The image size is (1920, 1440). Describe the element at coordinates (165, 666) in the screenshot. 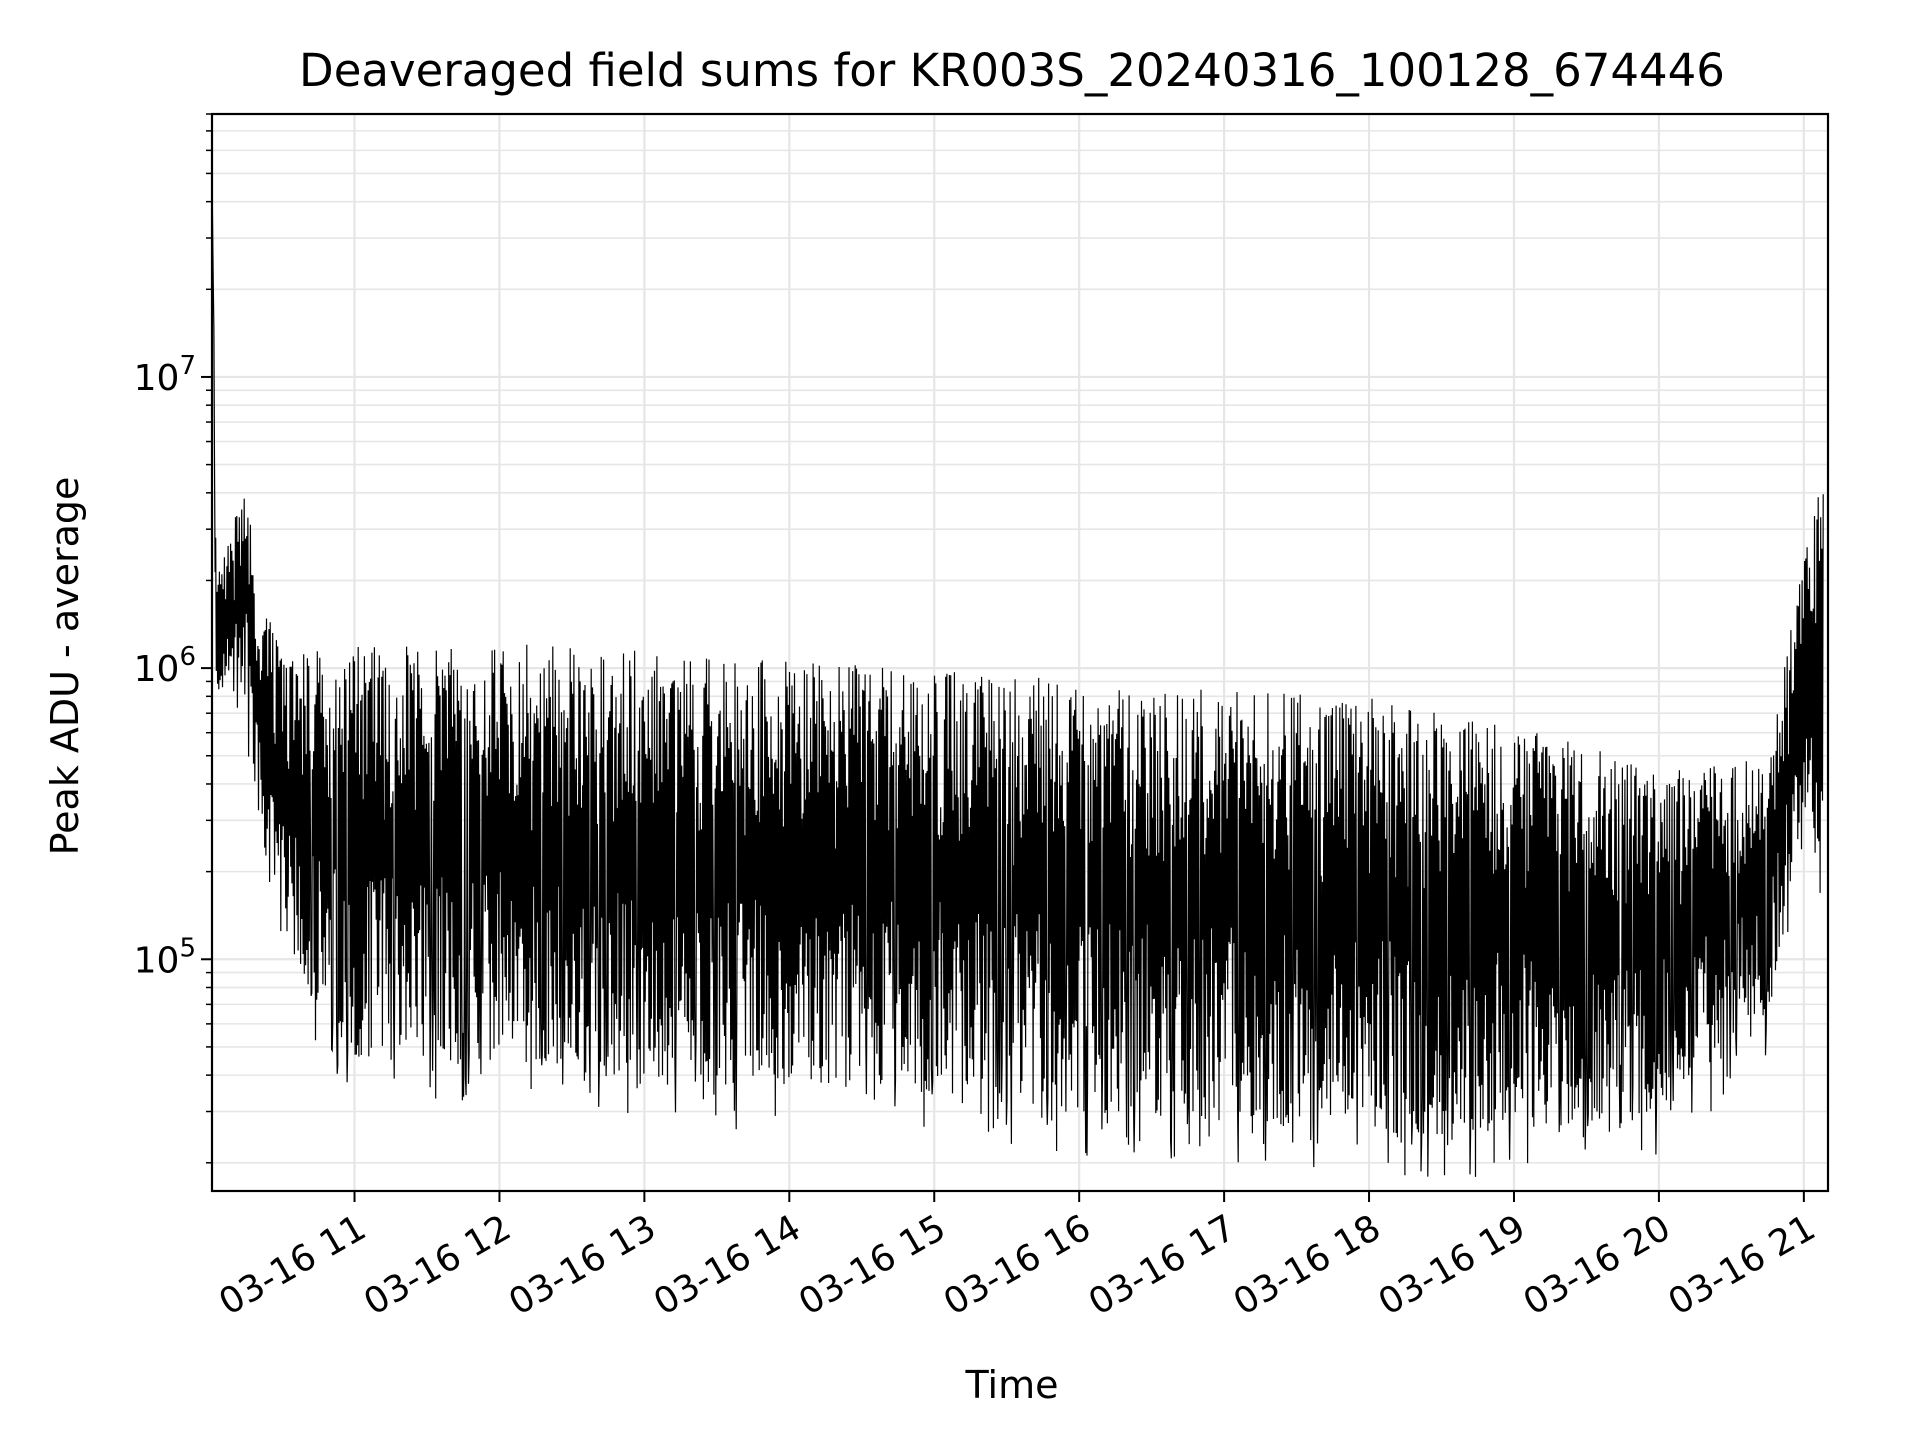

I see `y-tick-label: 10⁶` at that location.